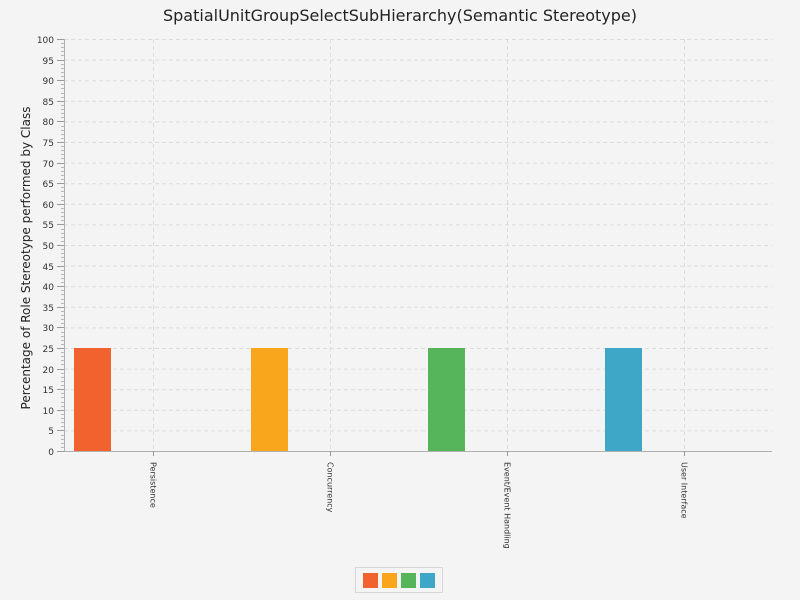 The height and width of the screenshot is (600, 800). Describe the element at coordinates (49, 82) in the screenshot. I see `y-tick-label: 90` at that location.